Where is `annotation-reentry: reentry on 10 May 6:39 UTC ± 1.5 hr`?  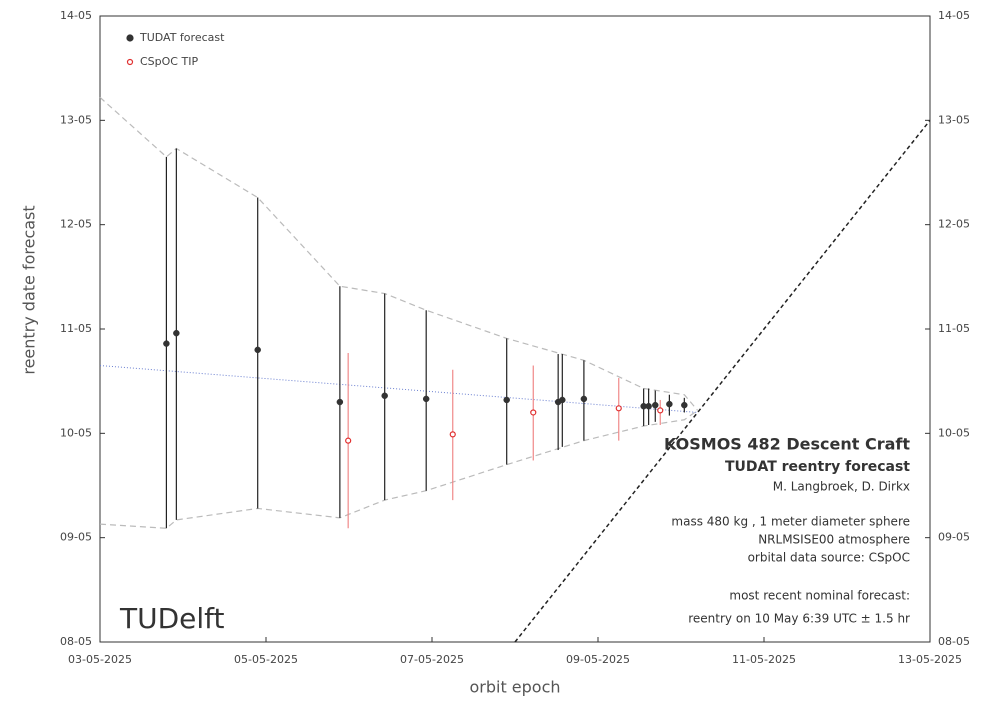 annotation-reentry: reentry on 10 May 6:39 UTC ± 1.5 hr is located at coordinates (799, 619).